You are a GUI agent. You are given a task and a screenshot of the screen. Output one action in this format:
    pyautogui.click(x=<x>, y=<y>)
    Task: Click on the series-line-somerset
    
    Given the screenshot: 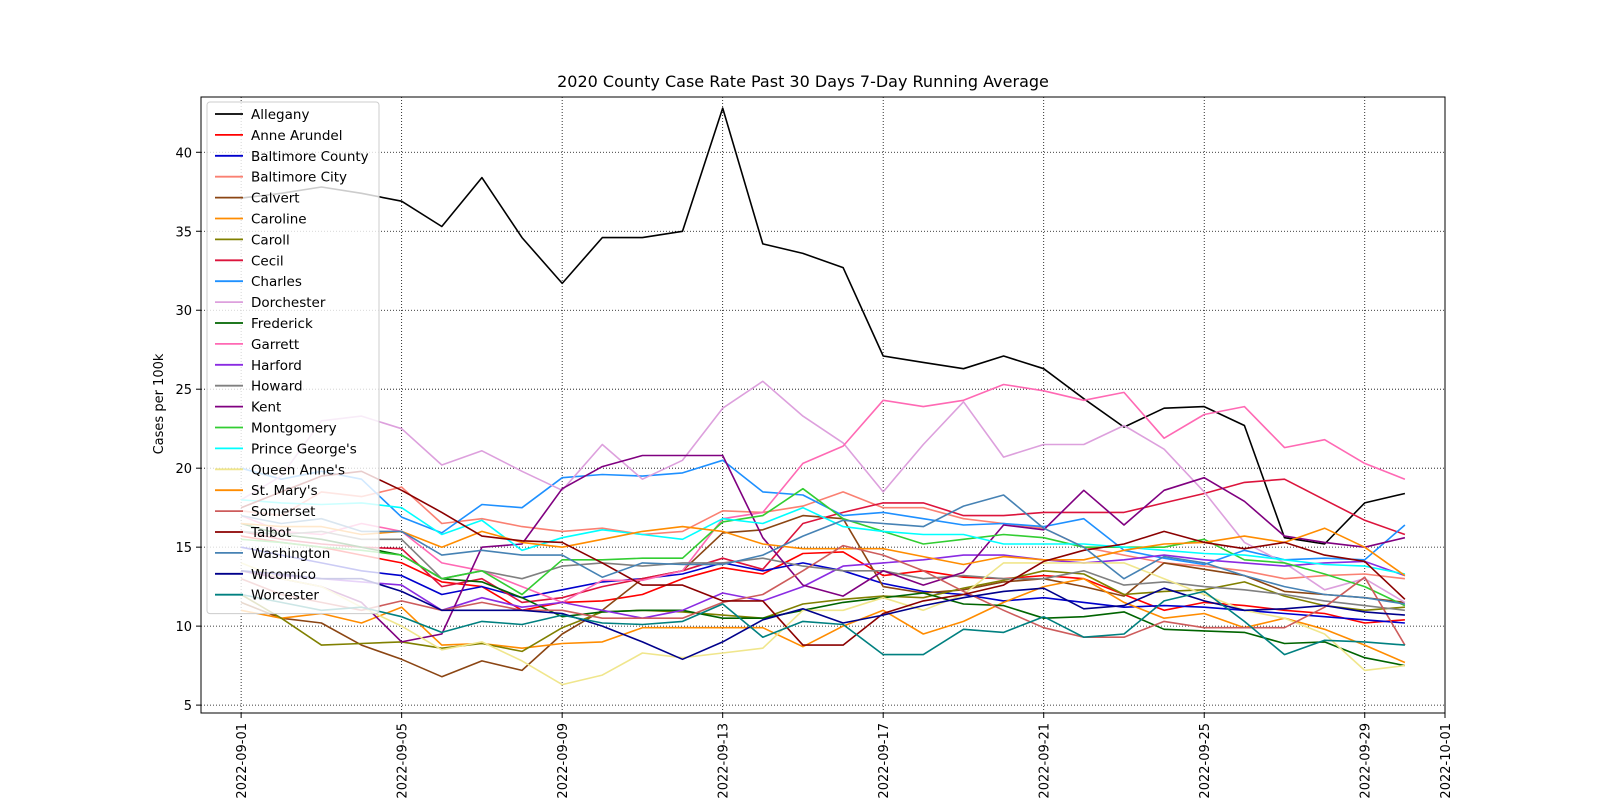 What is the action you would take?
    pyautogui.click(x=823, y=595)
    